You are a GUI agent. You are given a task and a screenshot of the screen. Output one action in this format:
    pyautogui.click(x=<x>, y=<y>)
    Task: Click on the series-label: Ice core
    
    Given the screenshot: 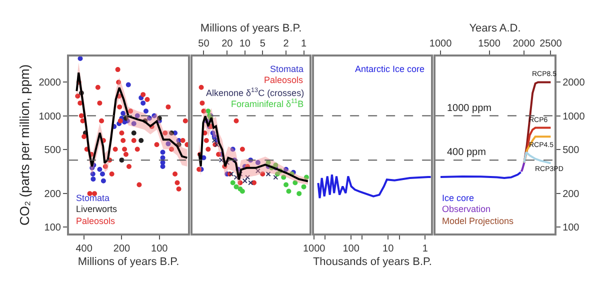 What is the action you would take?
    pyautogui.click(x=458, y=198)
    